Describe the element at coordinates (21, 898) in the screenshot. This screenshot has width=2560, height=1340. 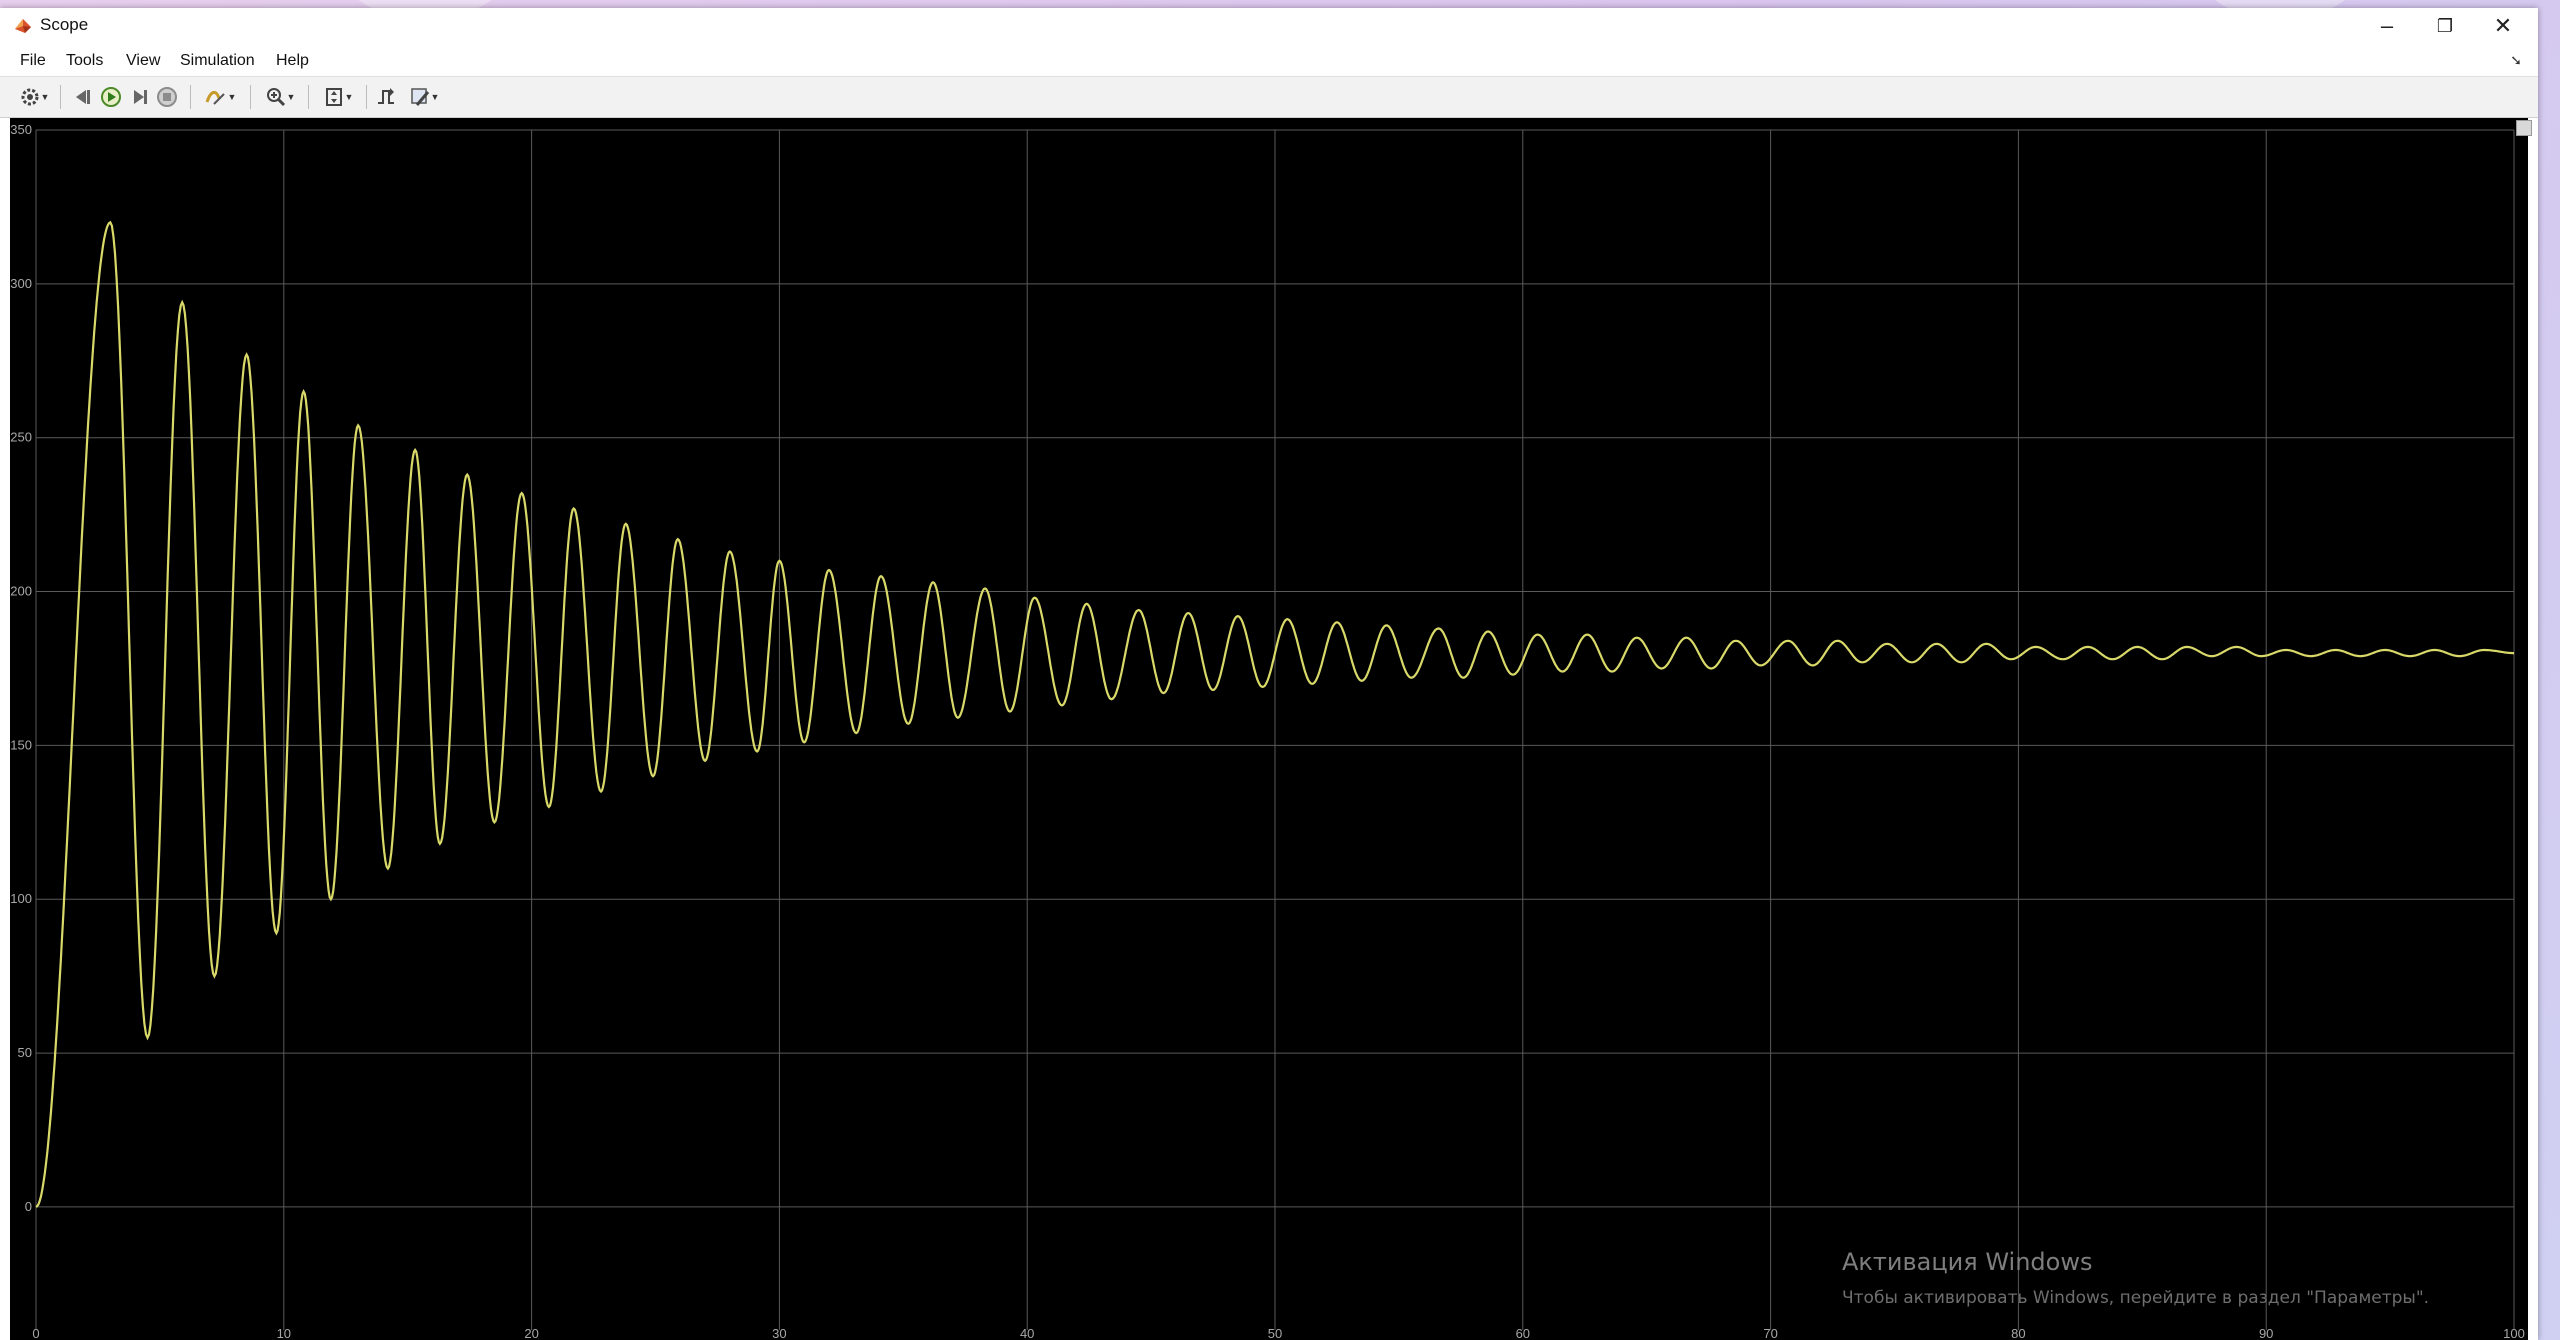
I see `y-tick-label: 100` at that location.